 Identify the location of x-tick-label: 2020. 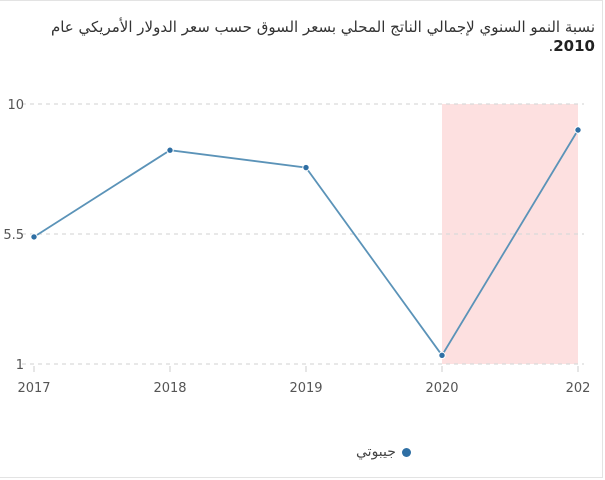
(441, 388).